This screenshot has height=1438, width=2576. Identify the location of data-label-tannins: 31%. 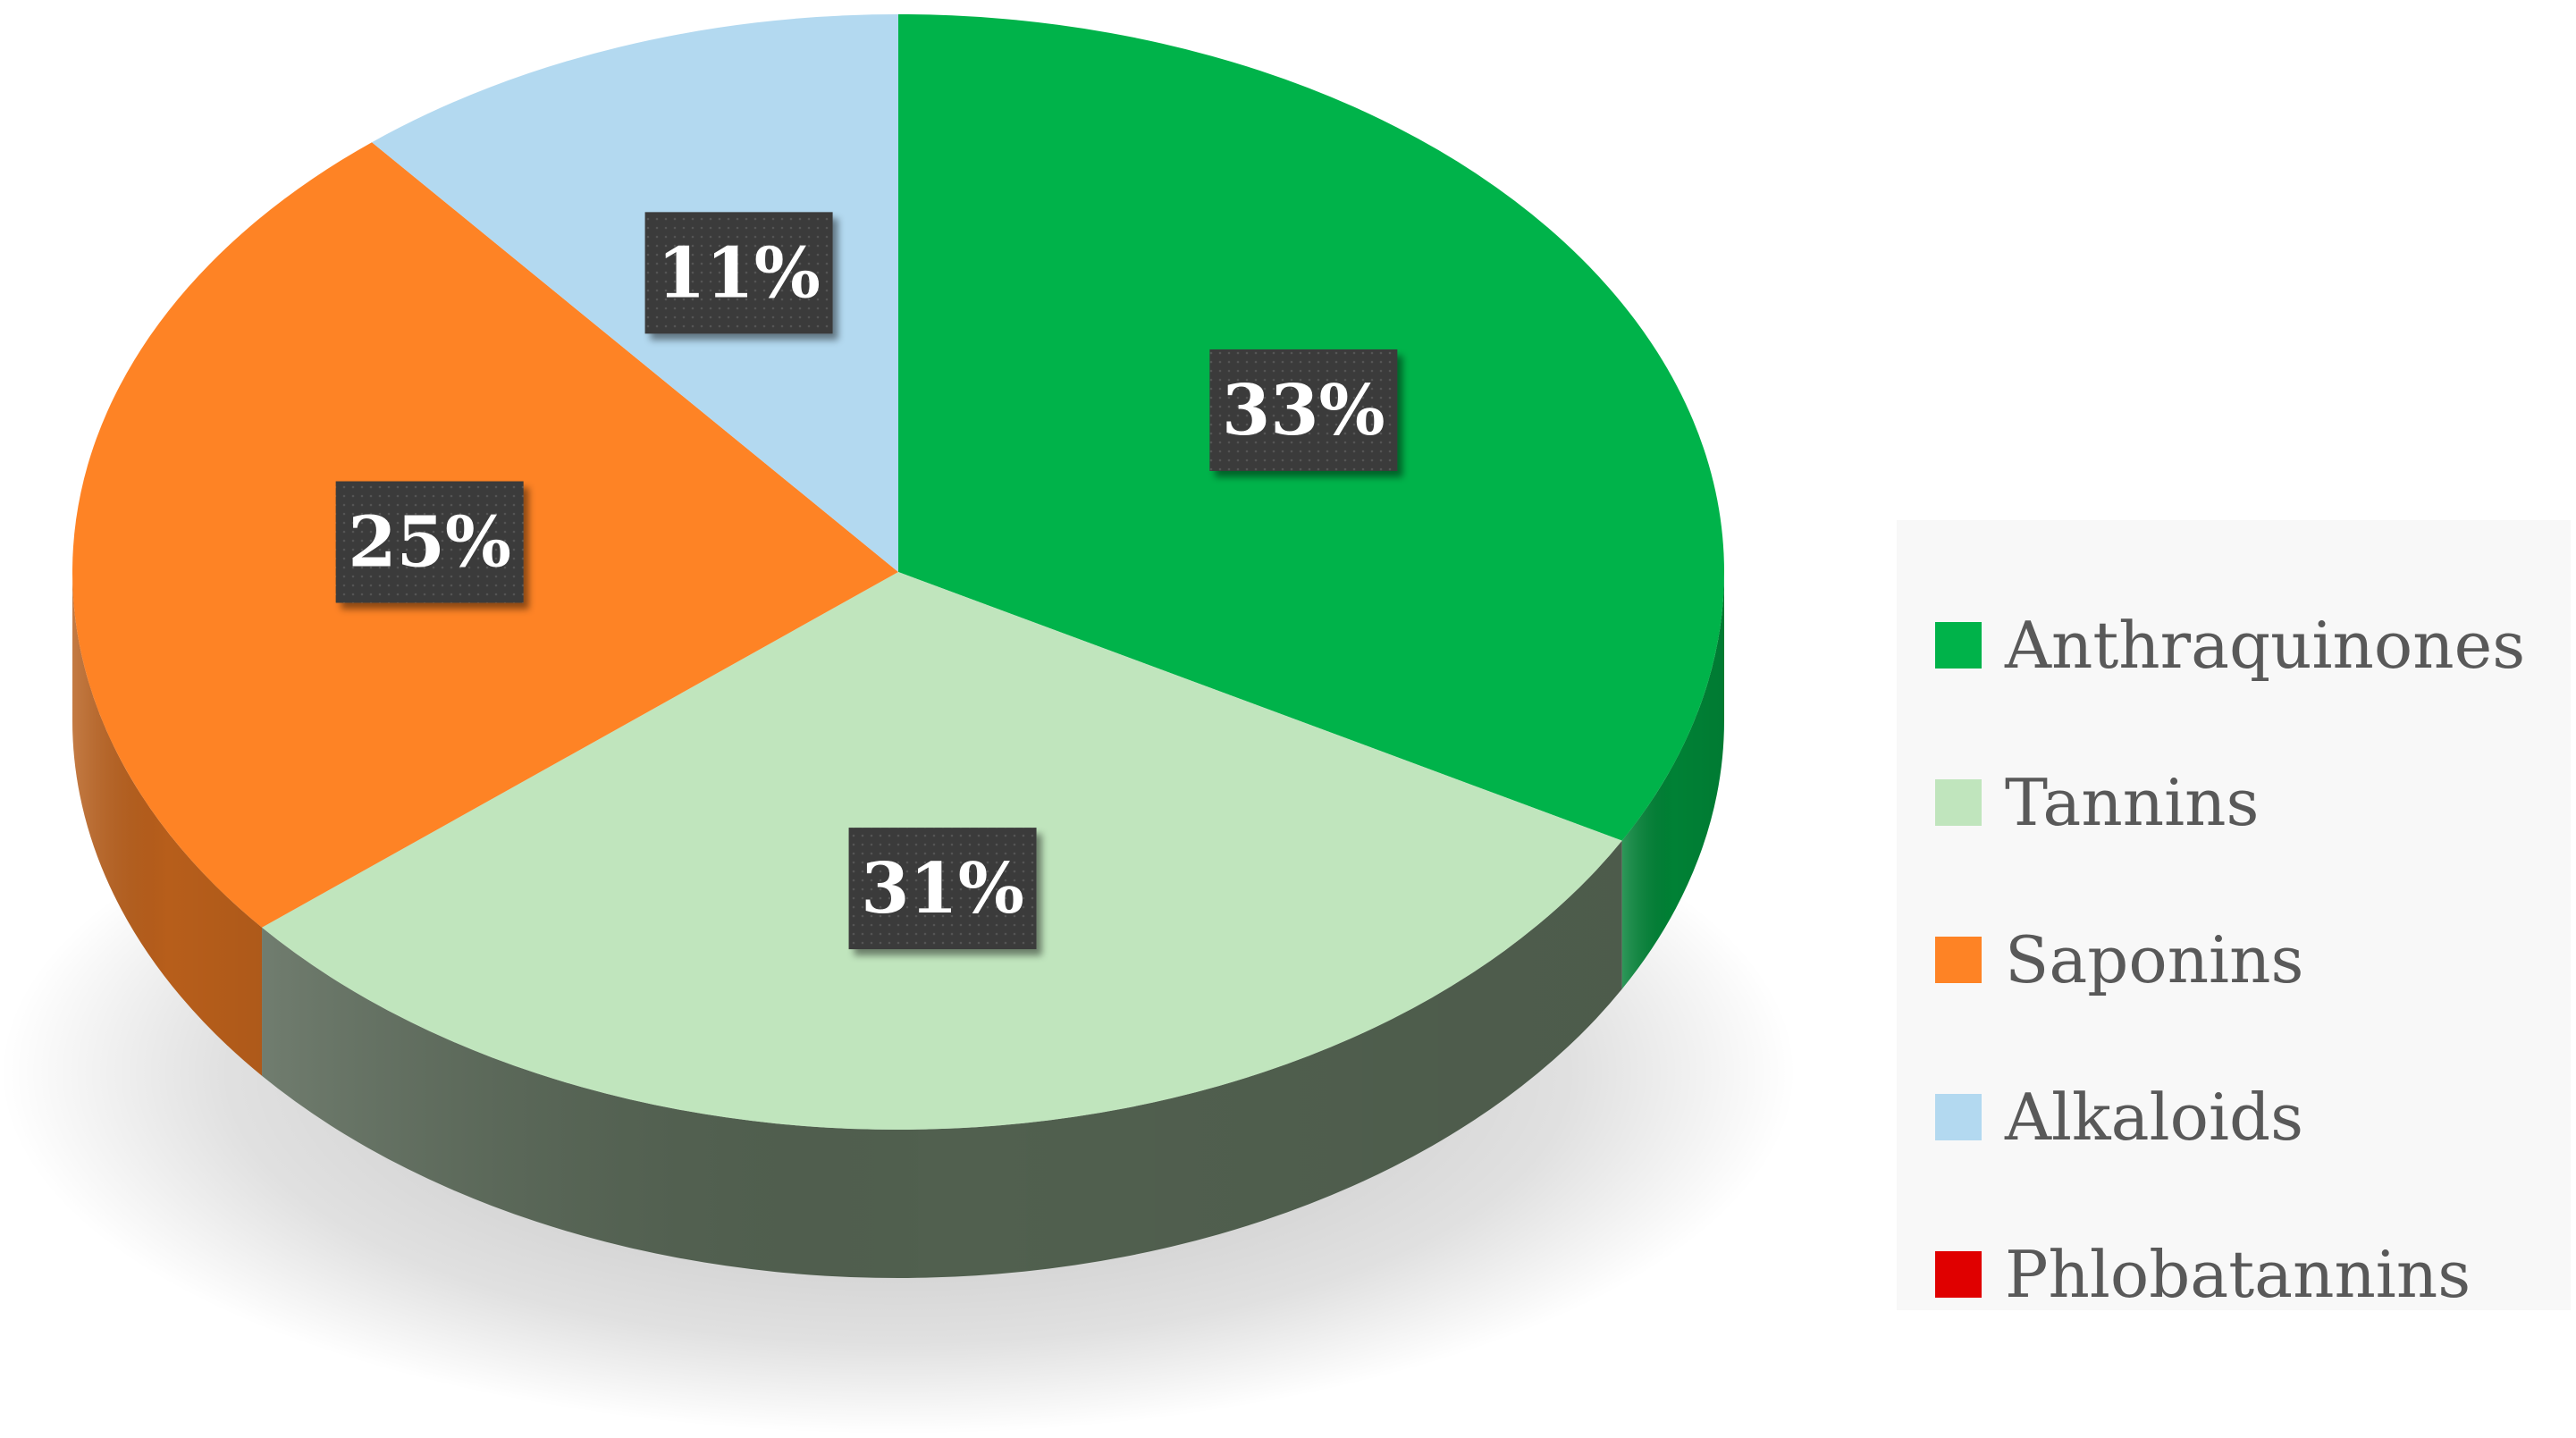
(943, 889).